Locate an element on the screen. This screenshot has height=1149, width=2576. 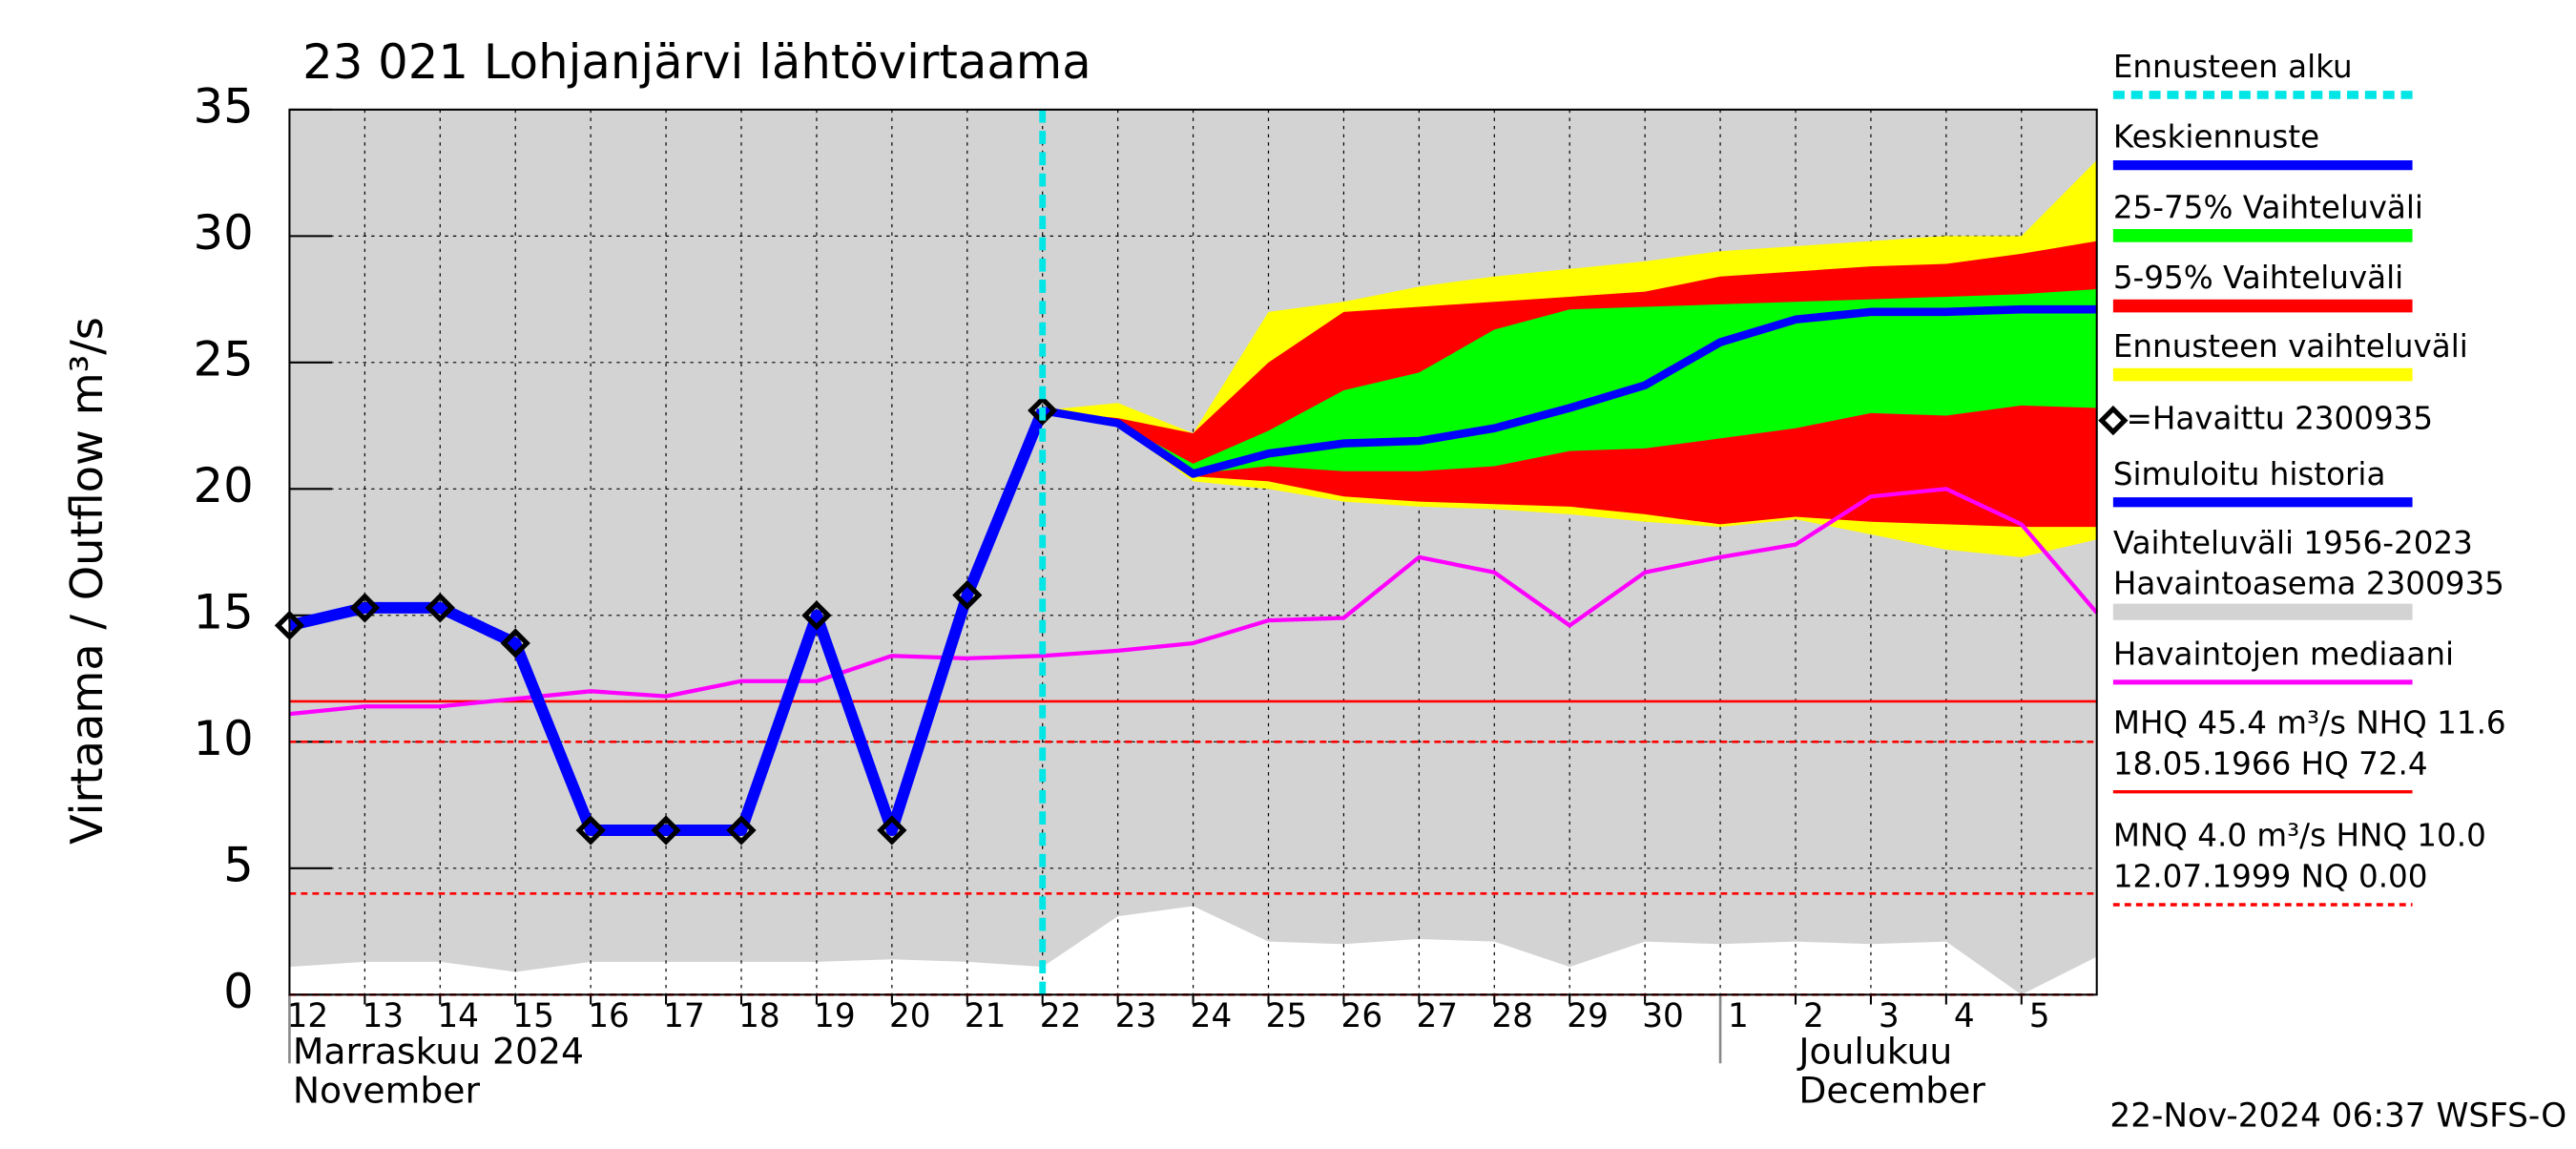
x-tick-label: 13 is located at coordinates (383, 1016).